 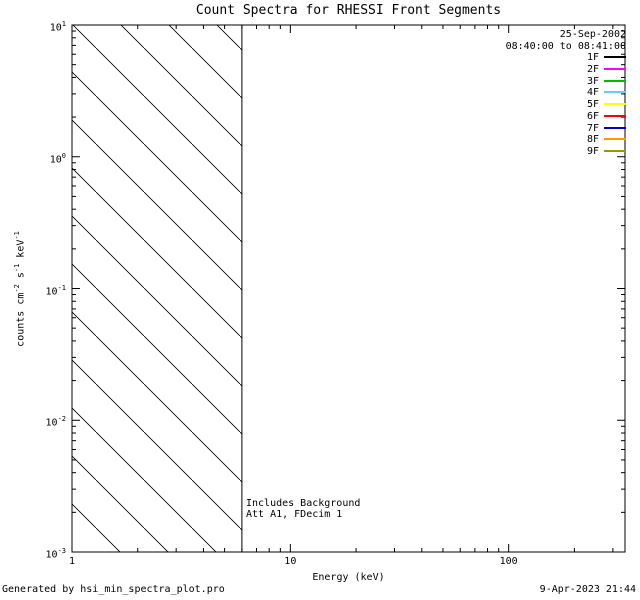 What do you see at coordinates (20, 289) in the screenshot?
I see `y-axis-title: counts cm-2 s-1 keV-1` at bounding box center [20, 289].